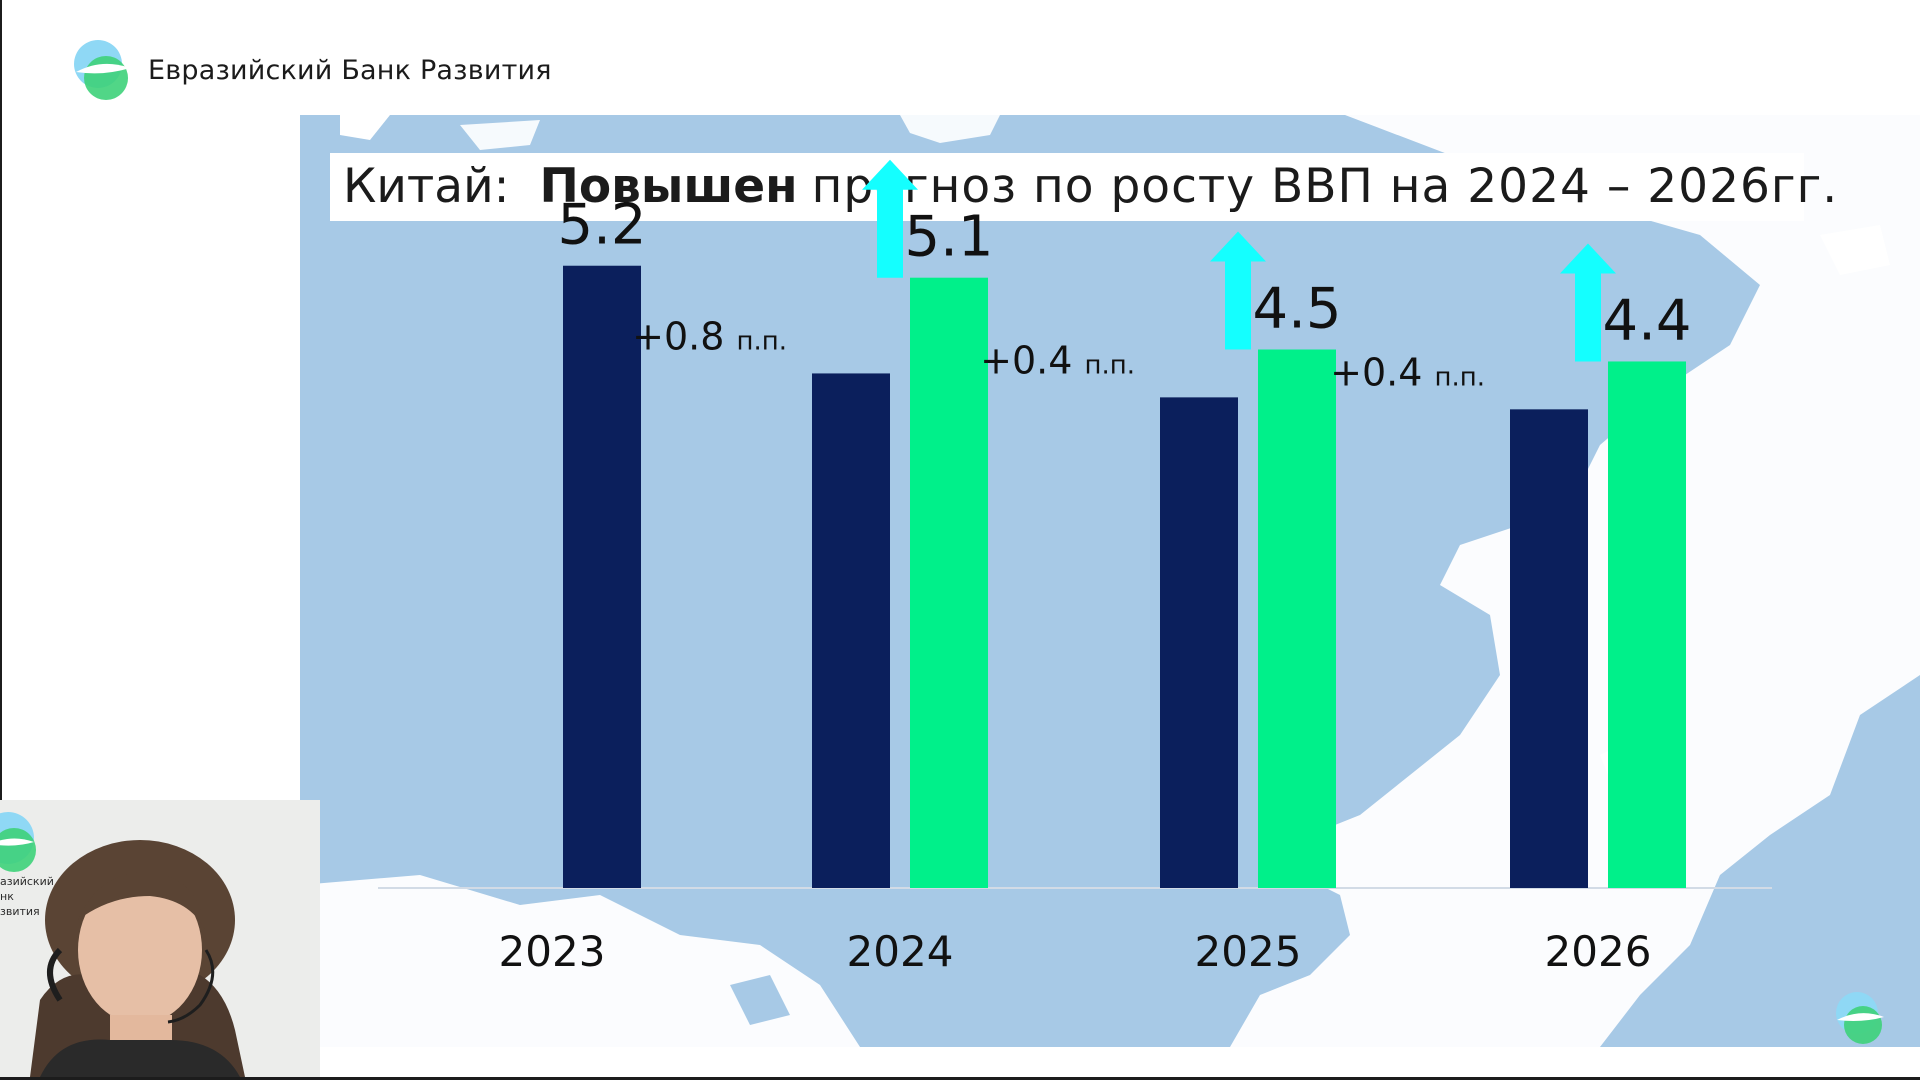 The height and width of the screenshot is (1080, 1920). I want to click on data-label-2023: 5.2, so click(601, 225).